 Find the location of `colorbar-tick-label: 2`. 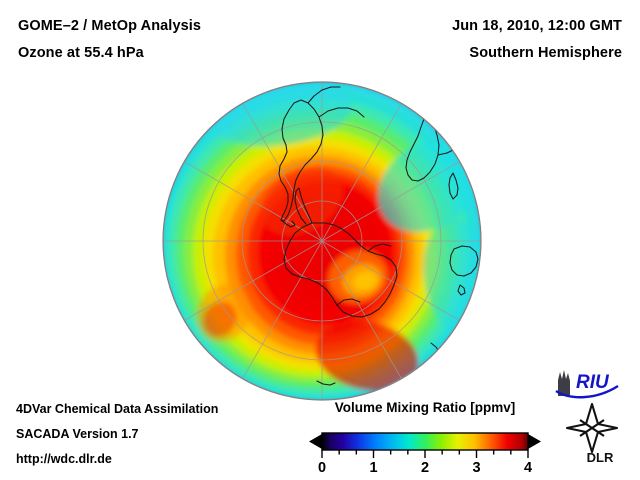

colorbar-tick-label: 2 is located at coordinates (425, 466).